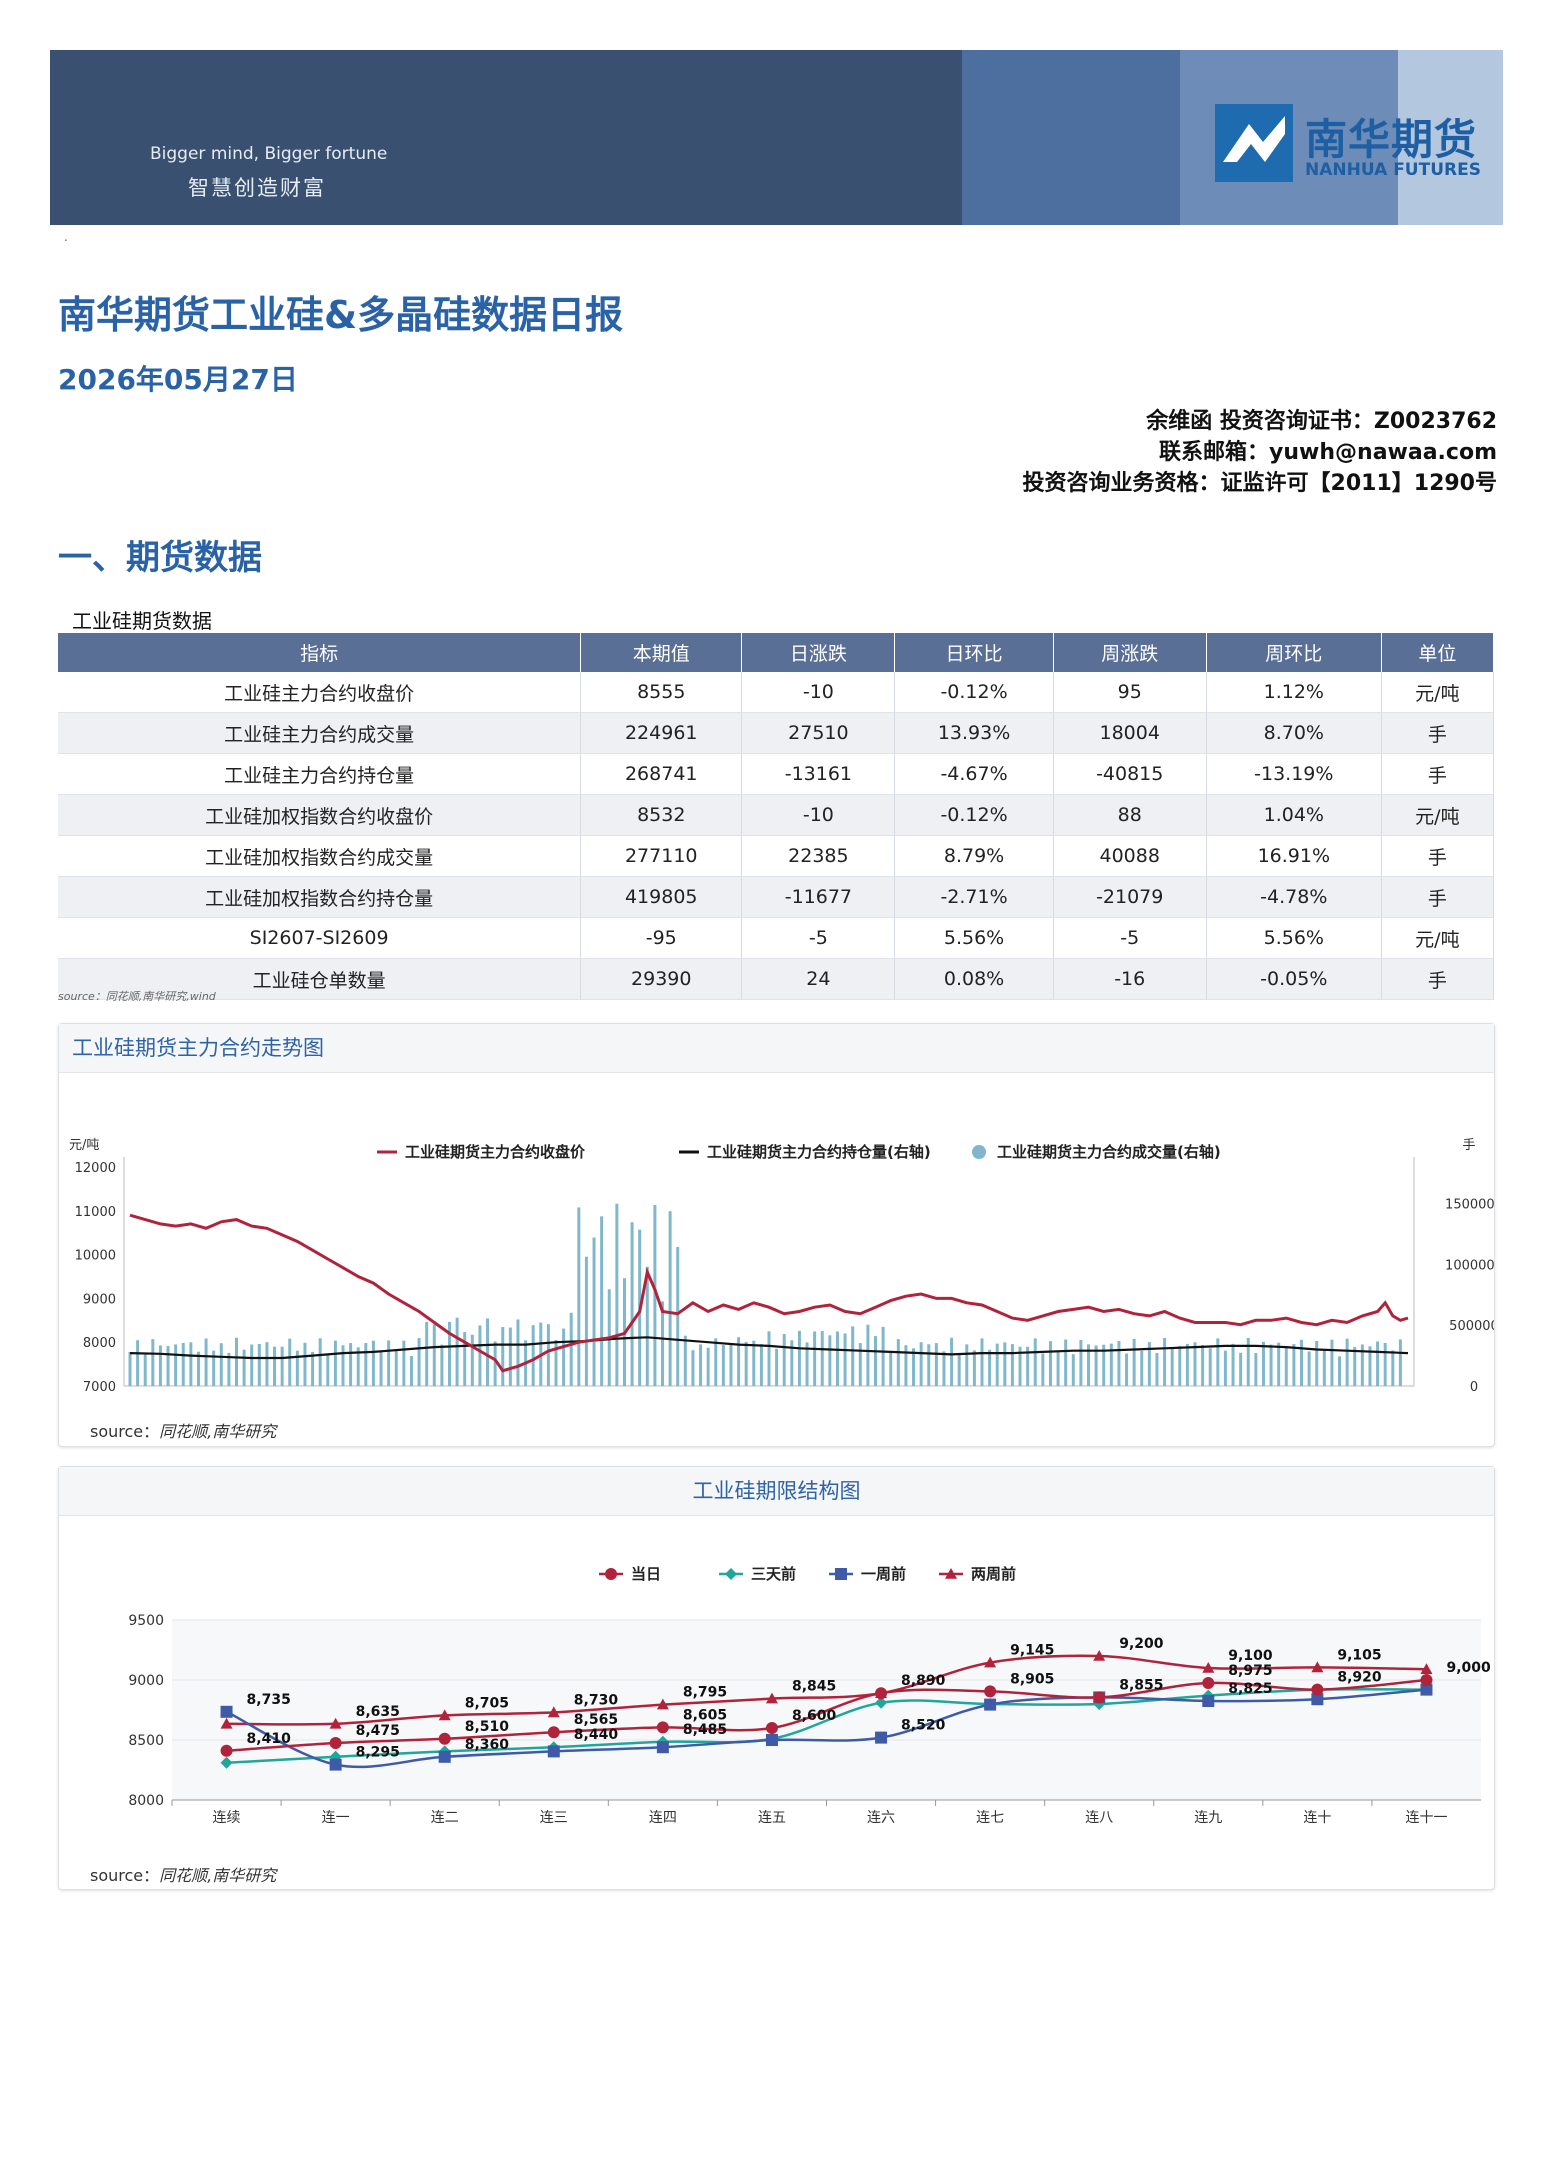  I want to click on data-label: 8,295, so click(378, 1753).